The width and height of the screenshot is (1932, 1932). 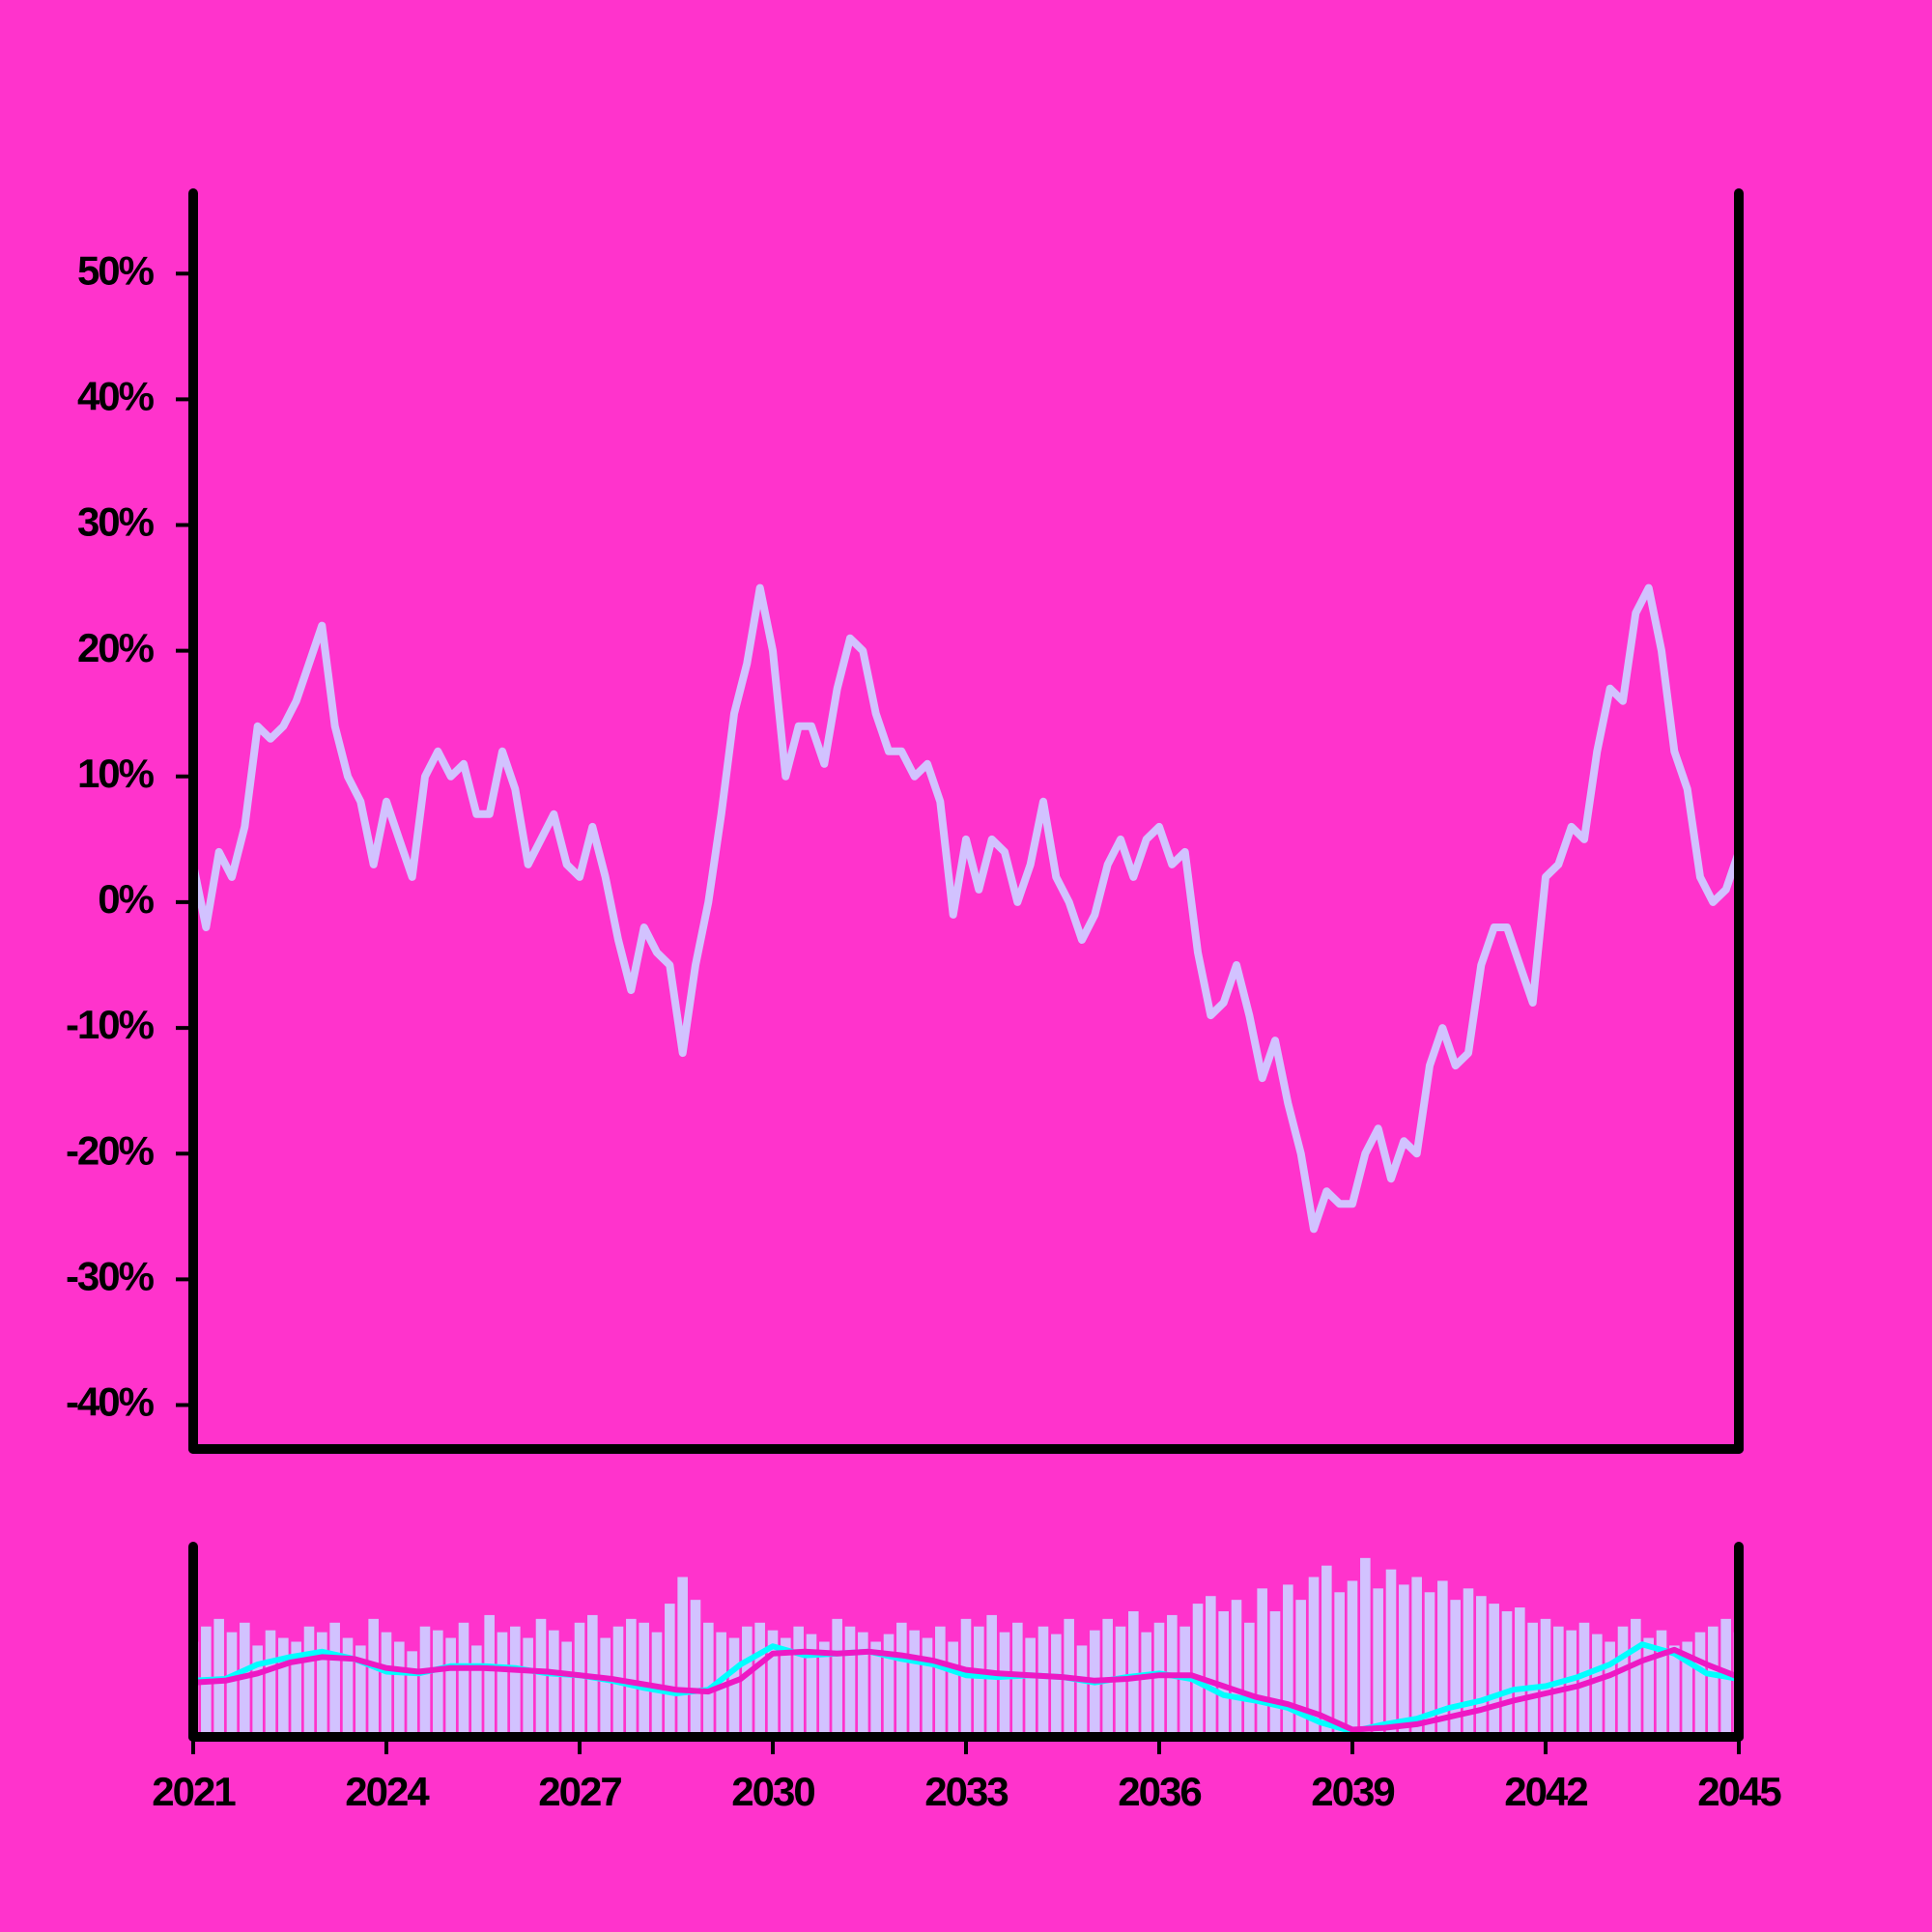 I want to click on y-tick-label: 40%, so click(x=116, y=396).